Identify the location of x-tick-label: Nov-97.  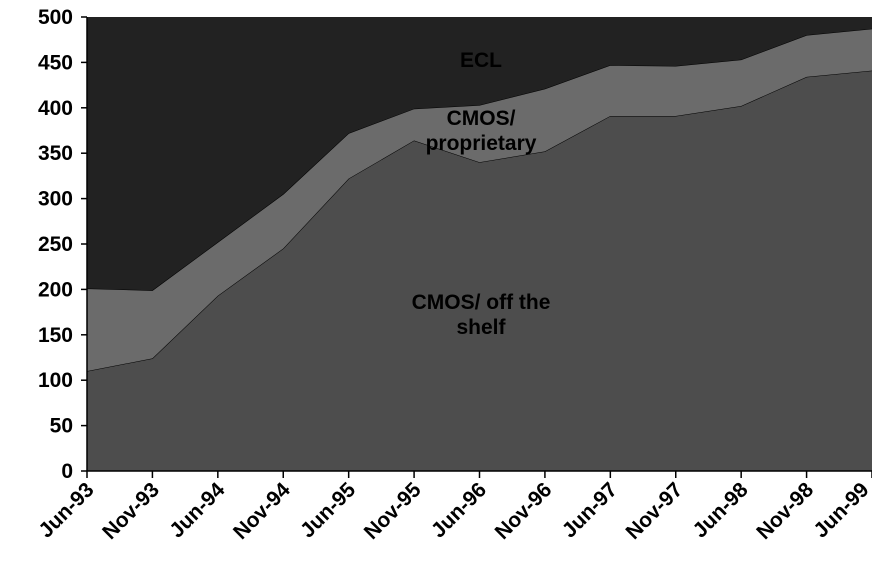
(655, 511).